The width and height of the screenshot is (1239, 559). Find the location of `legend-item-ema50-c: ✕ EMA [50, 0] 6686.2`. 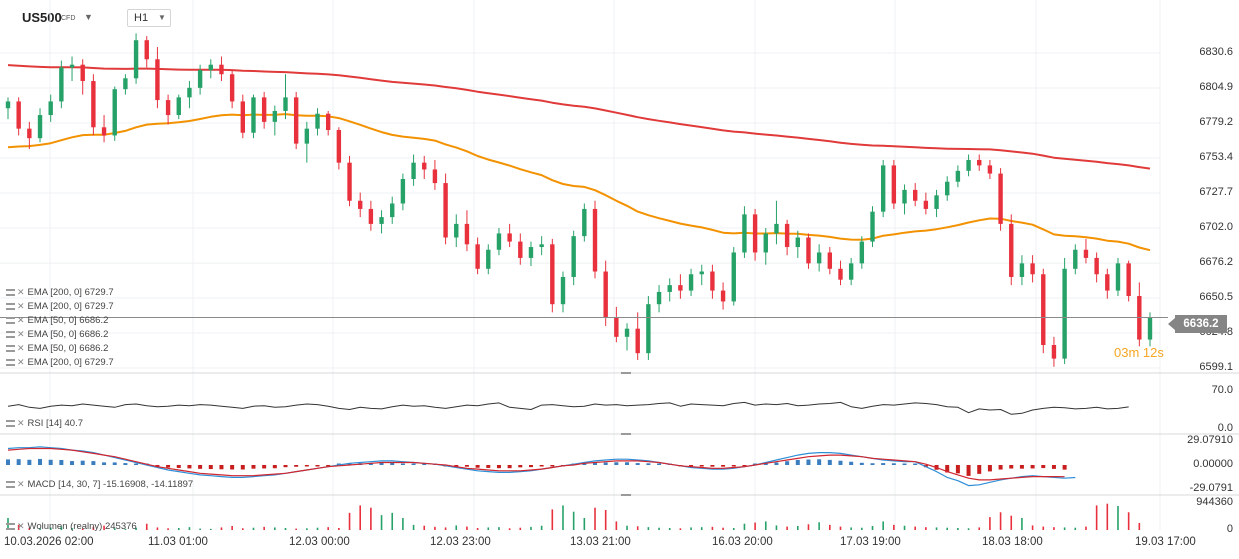

legend-item-ema50-c: ✕ EMA [50, 0] 6686.2 is located at coordinates (57, 348).